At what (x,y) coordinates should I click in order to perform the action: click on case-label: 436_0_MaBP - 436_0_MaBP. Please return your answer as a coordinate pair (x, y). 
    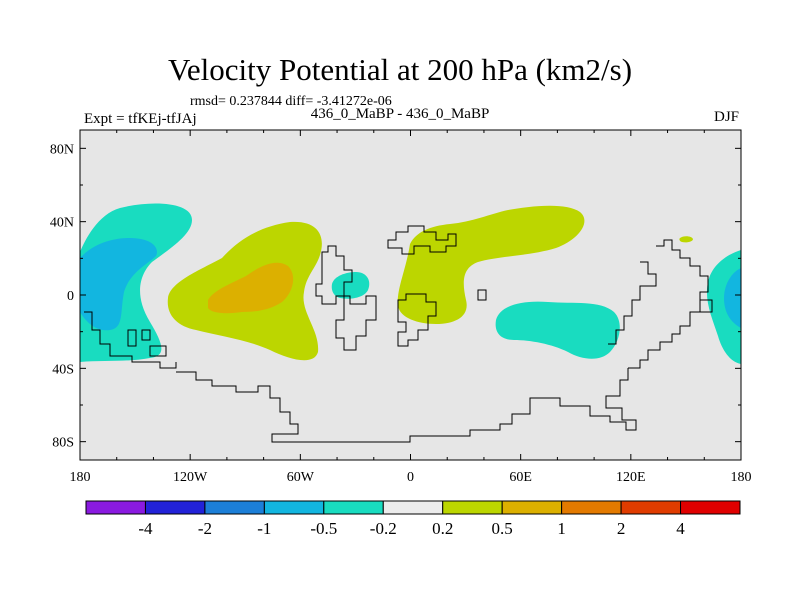
    Looking at the image, I should click on (400, 114).